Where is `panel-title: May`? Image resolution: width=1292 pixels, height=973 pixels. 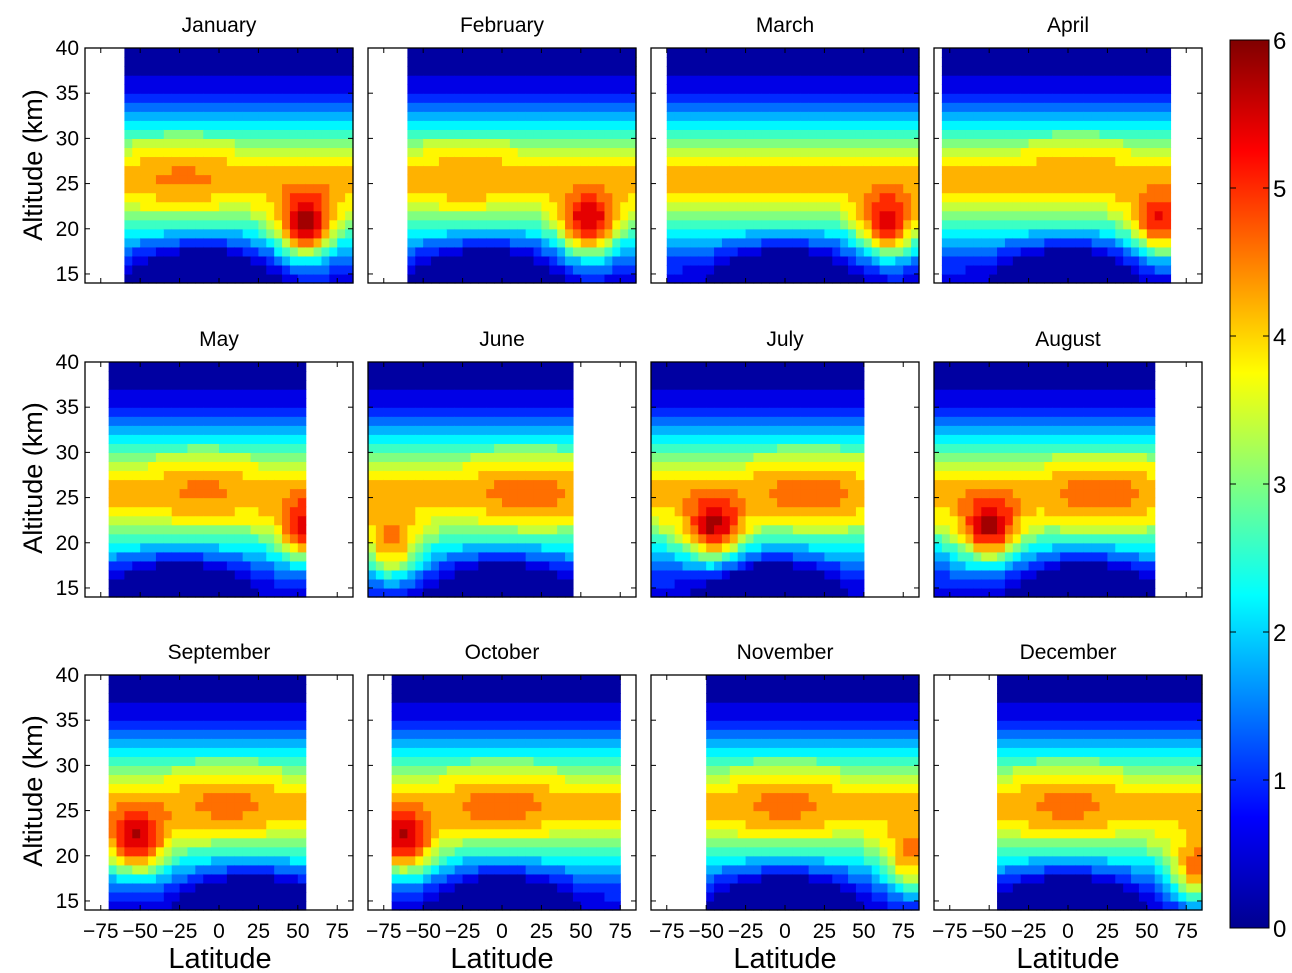
panel-title: May is located at coordinates (219, 339).